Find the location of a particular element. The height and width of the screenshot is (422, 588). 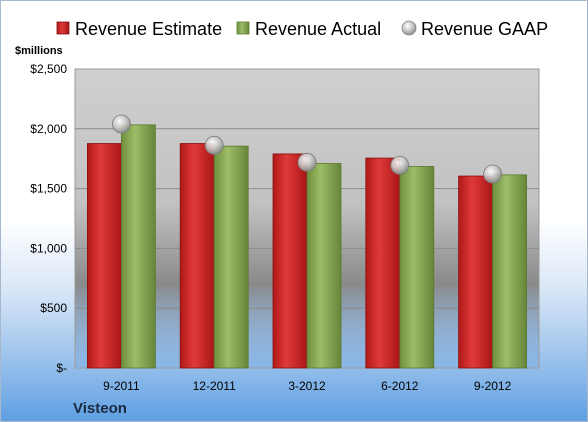

x-tick-label: 6-2012 is located at coordinates (400, 386).